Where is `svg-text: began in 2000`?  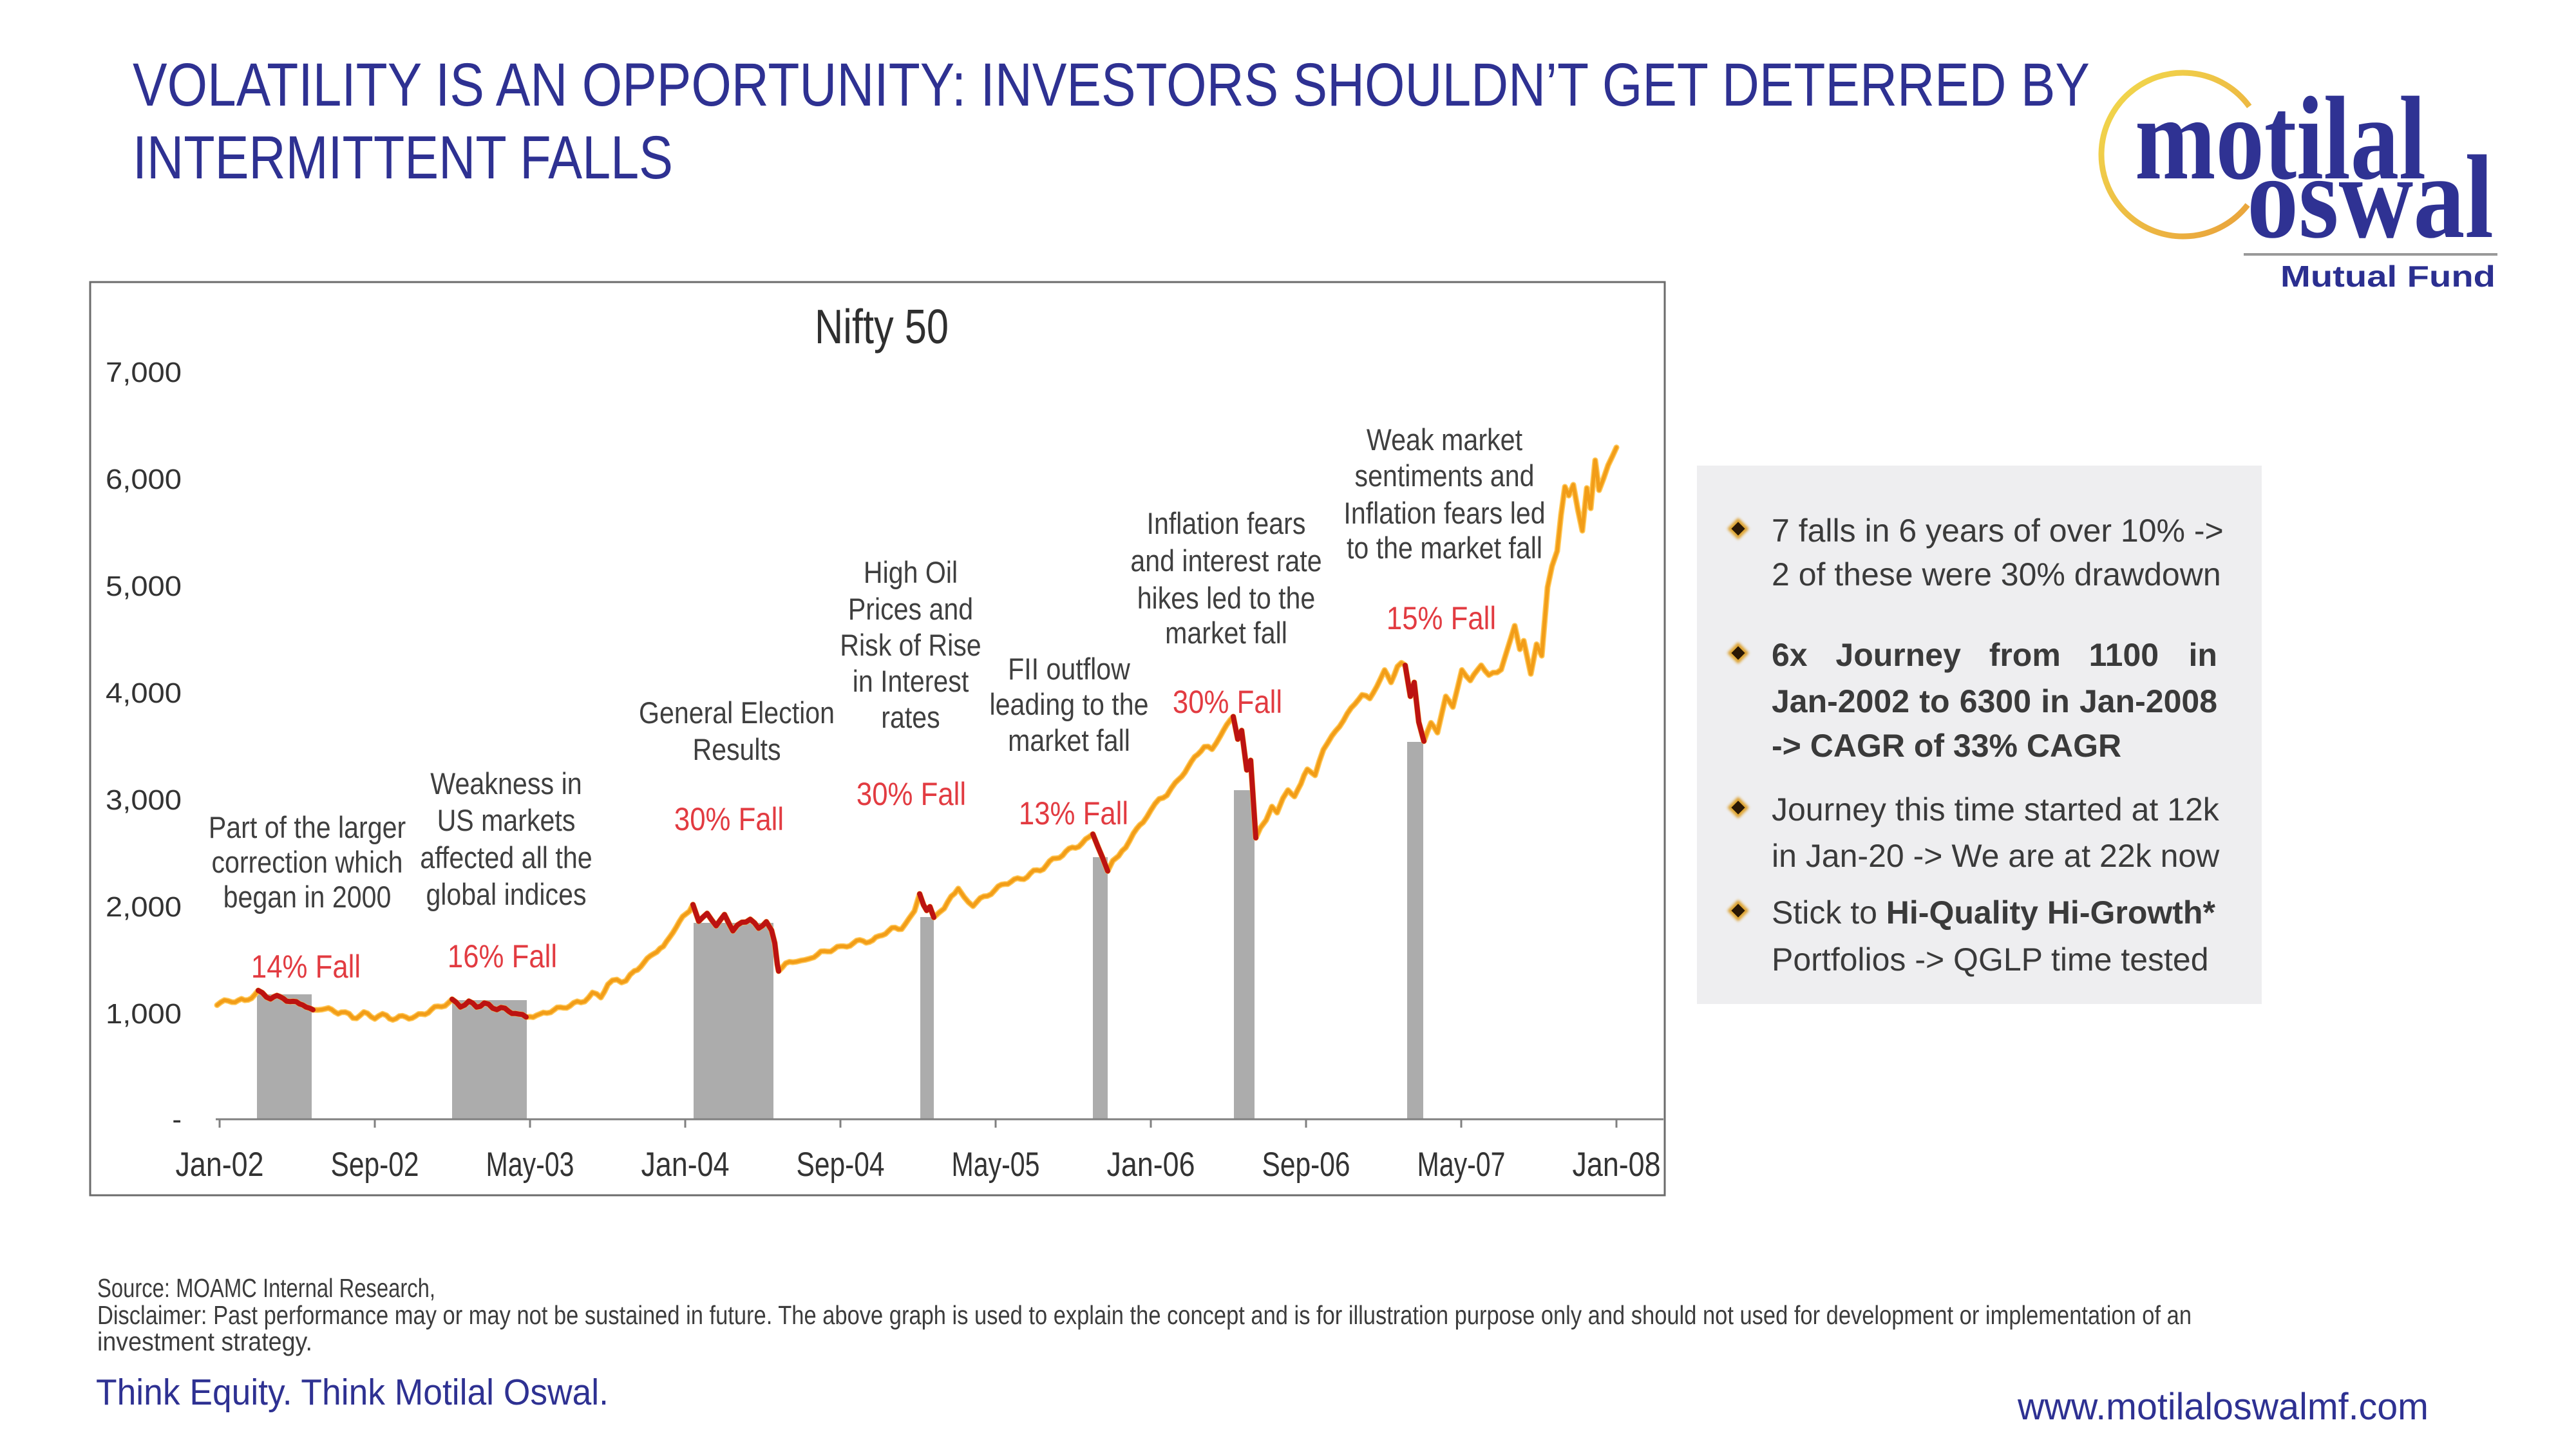
svg-text: began in 2000 is located at coordinates (307, 897).